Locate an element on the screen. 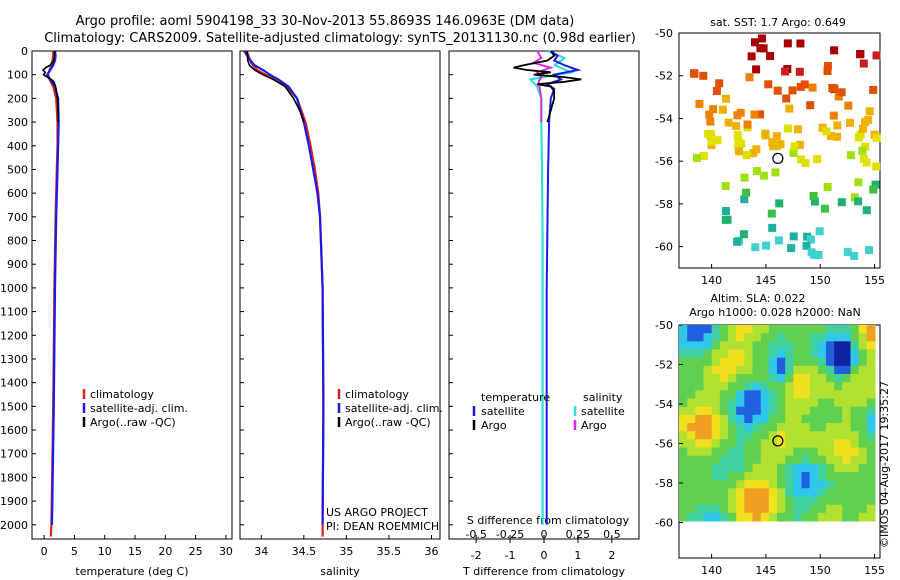 The width and height of the screenshot is (900, 580). salinity-legend-entry: satellite-adj. clim. is located at coordinates (394, 408).